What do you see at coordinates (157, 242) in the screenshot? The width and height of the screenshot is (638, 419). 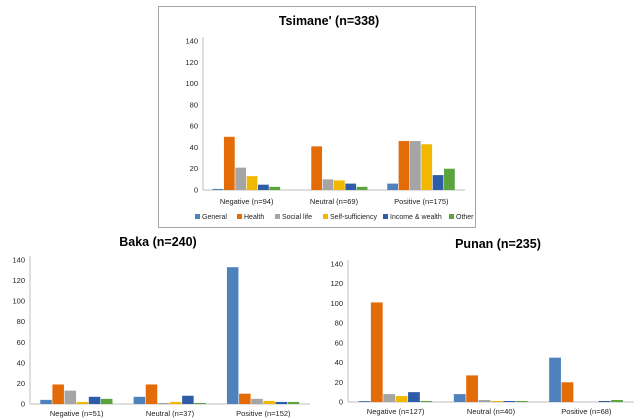 I see `baka-title: Baka (n=240)` at bounding box center [157, 242].